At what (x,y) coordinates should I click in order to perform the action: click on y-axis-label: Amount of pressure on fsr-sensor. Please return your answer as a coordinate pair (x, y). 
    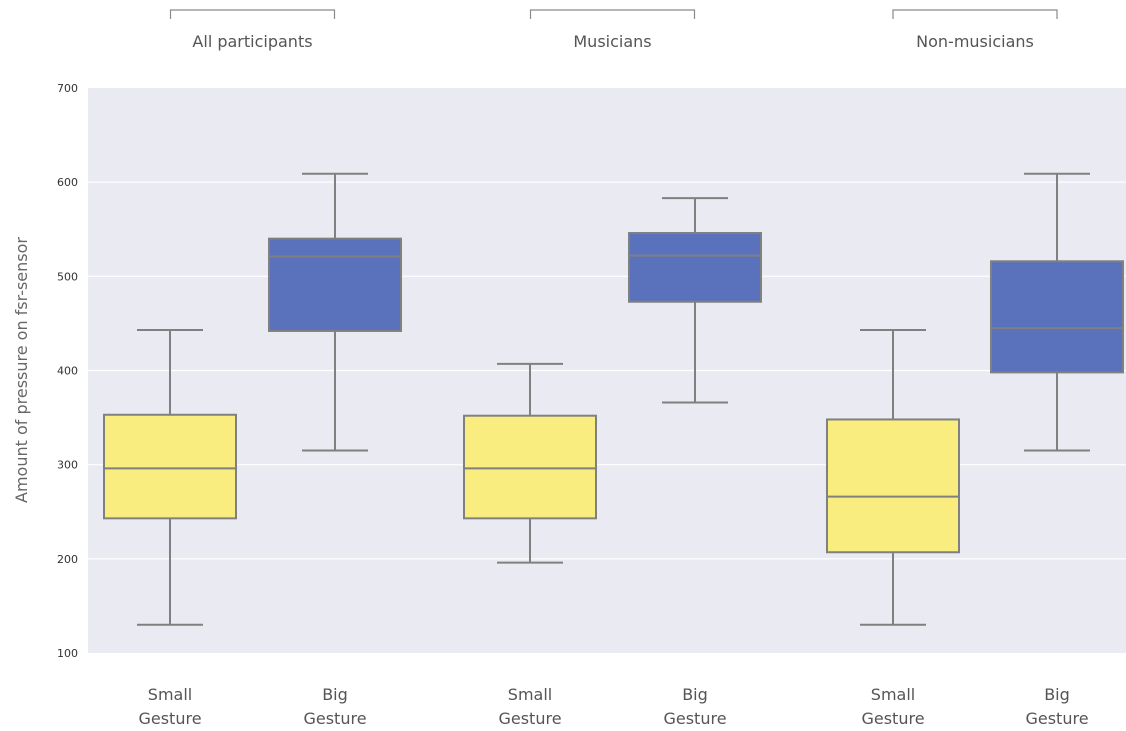
    Looking at the image, I should click on (21, 370).